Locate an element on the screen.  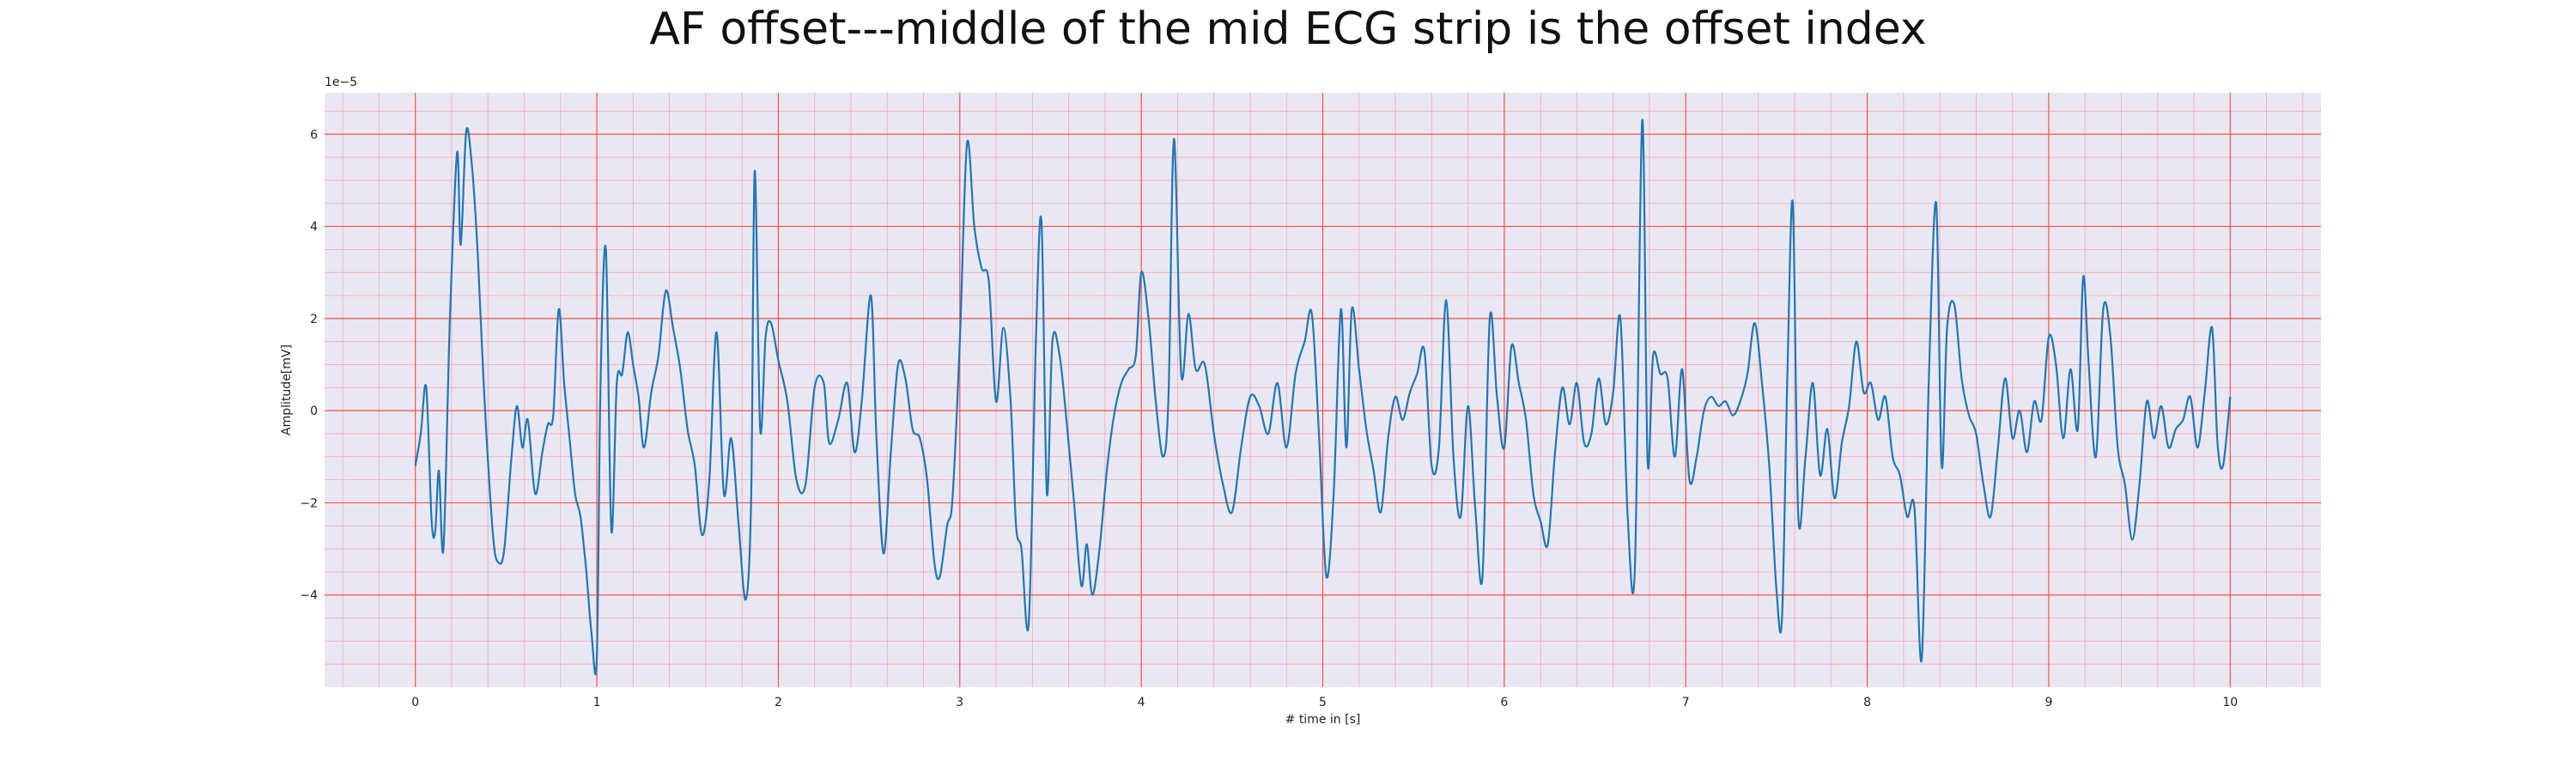
y-tick-label: 4 is located at coordinates (314, 227).